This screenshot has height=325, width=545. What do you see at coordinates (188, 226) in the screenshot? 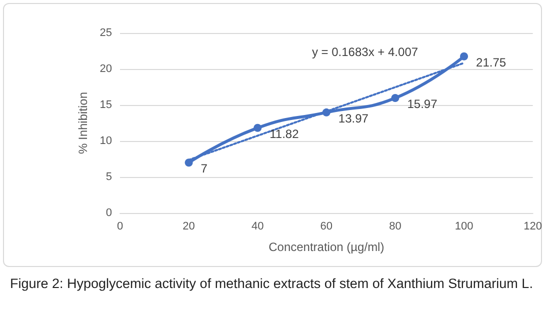
I see `x-tick-label: 20` at bounding box center [188, 226].